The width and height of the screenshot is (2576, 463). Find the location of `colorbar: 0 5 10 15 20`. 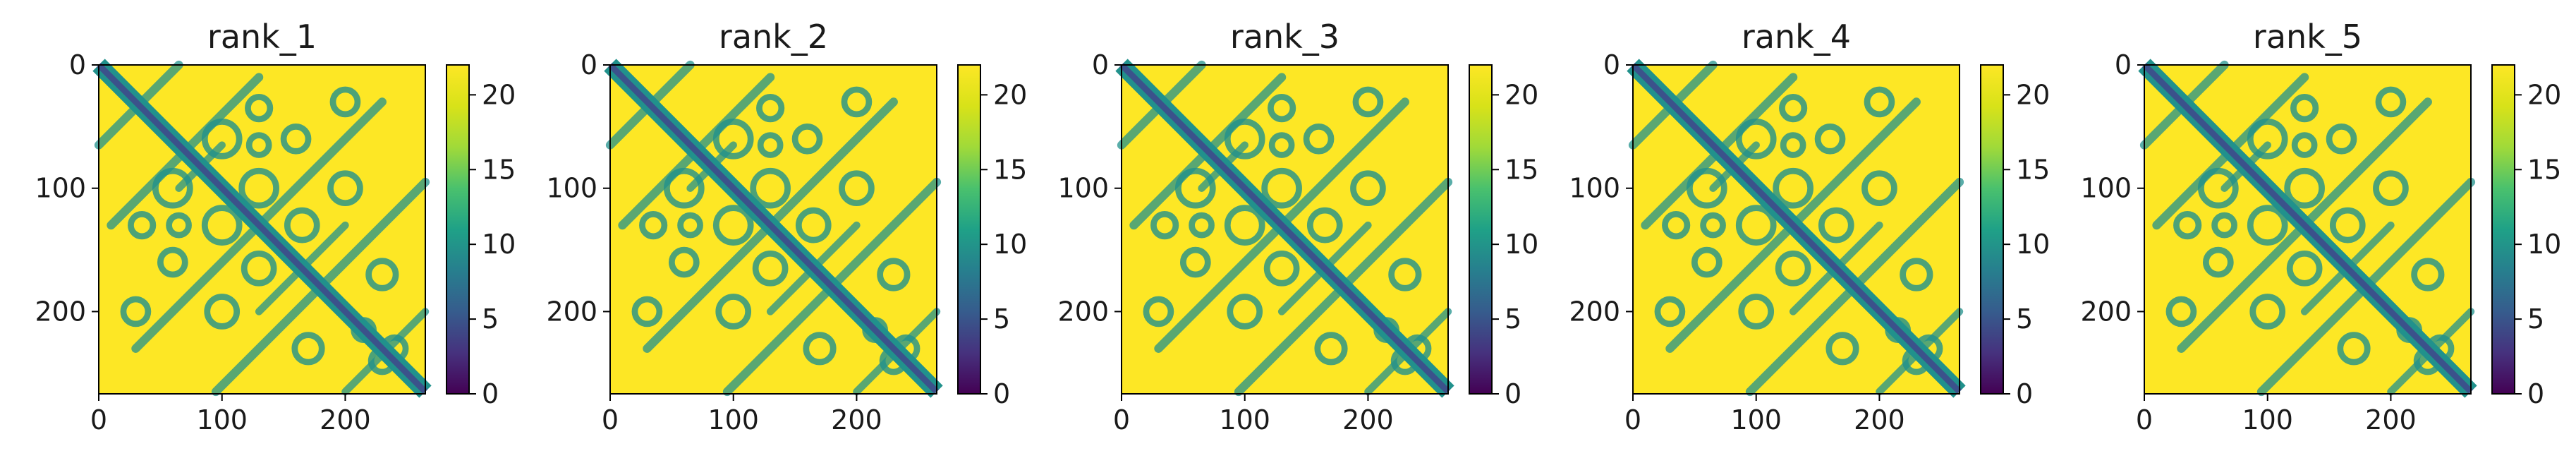

colorbar: 0 5 10 15 20 is located at coordinates (992, 236).